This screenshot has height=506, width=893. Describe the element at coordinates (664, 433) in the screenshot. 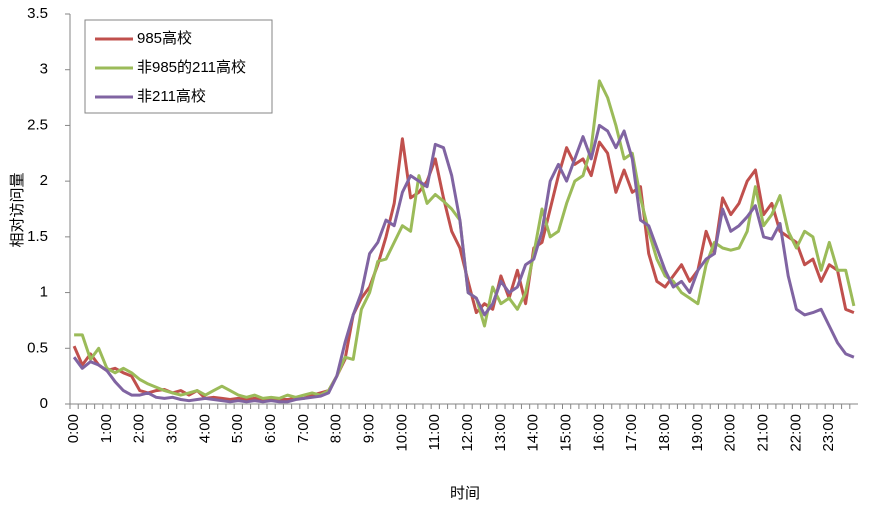

I see `x-tick-label: 18:00` at that location.